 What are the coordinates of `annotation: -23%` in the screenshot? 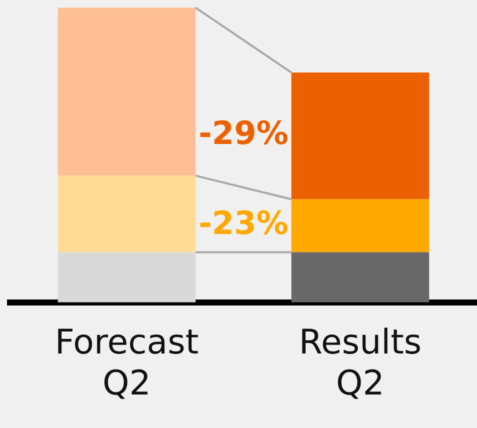 It's located at (243, 223).